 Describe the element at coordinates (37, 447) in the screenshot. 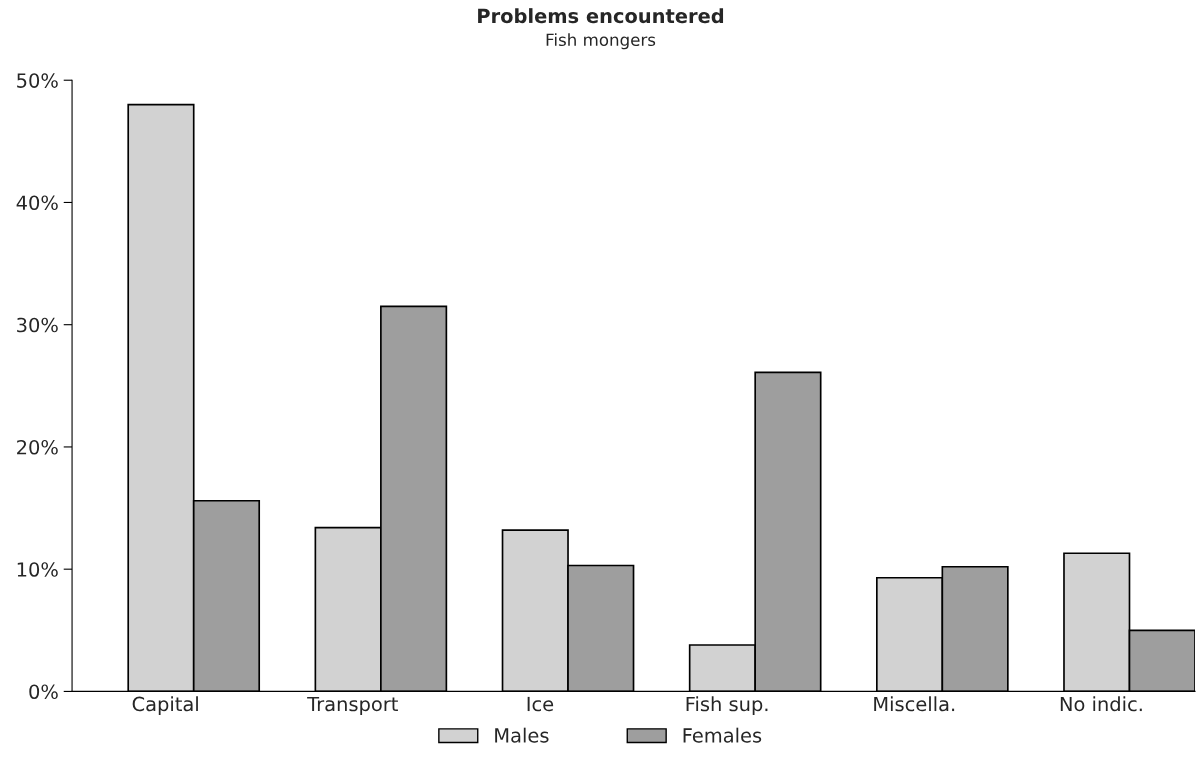

I see `y-tick-label: 20%` at that location.